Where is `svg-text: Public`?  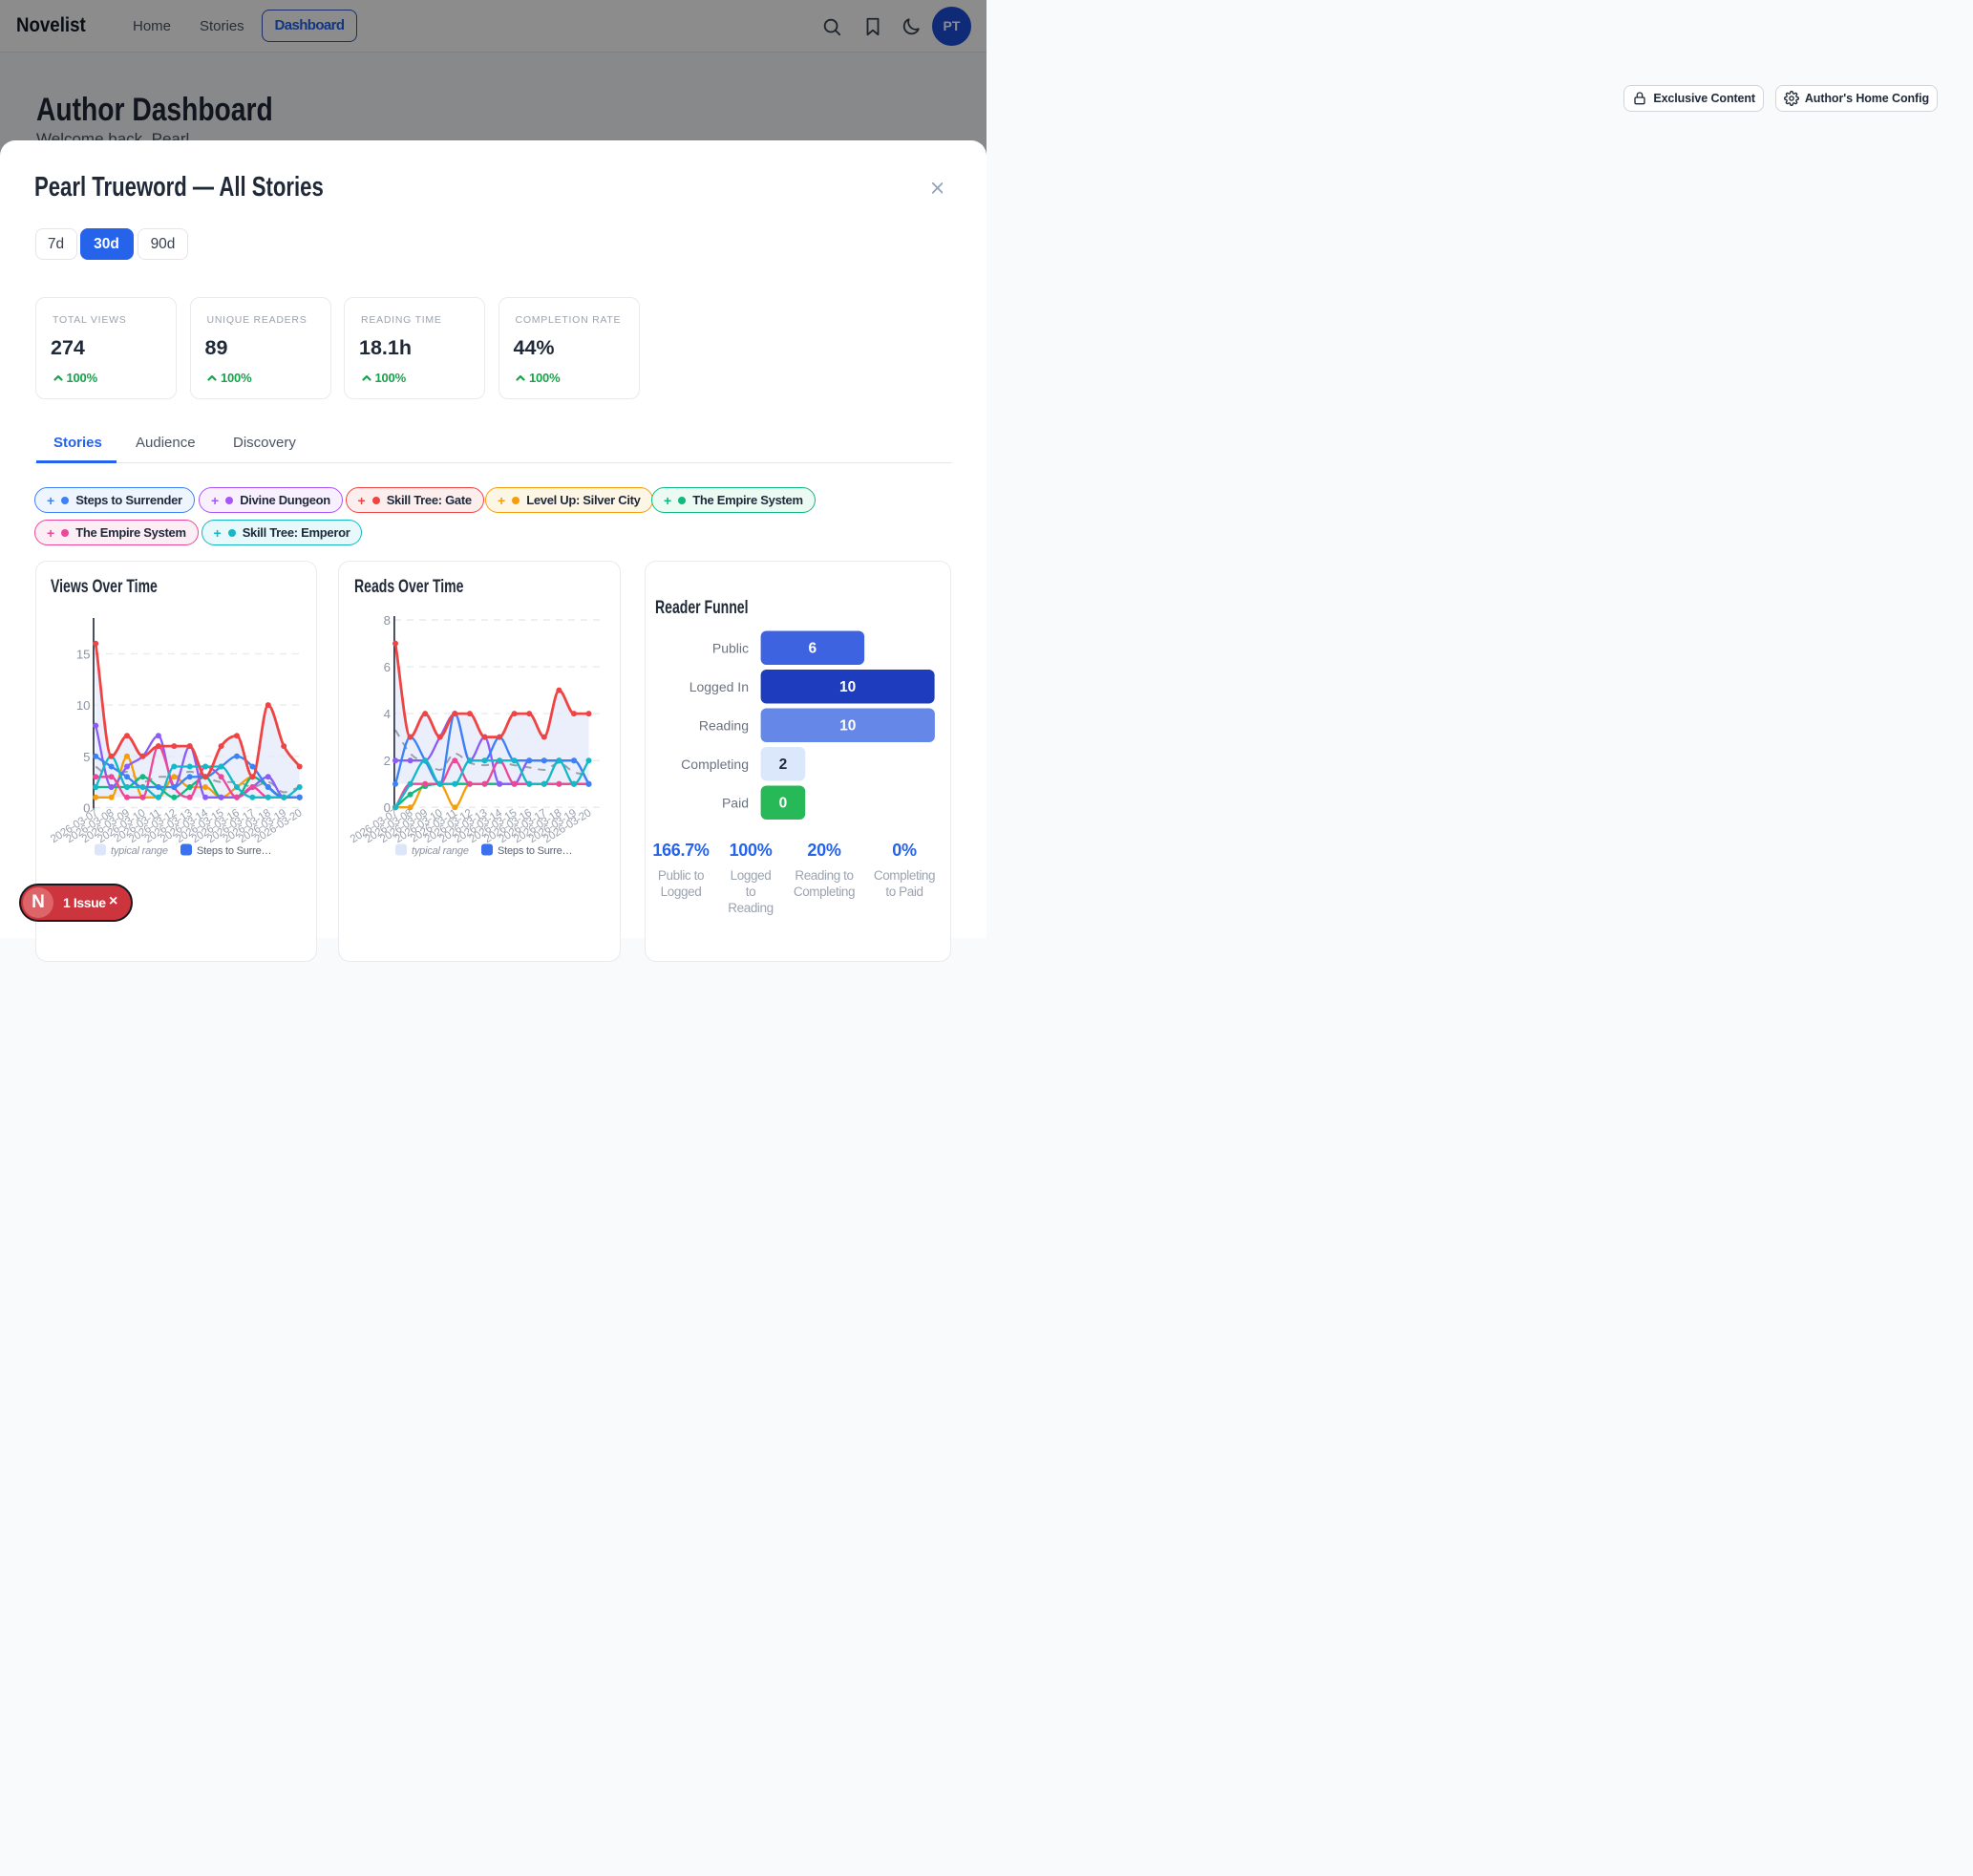 svg-text: Public is located at coordinates (730, 648).